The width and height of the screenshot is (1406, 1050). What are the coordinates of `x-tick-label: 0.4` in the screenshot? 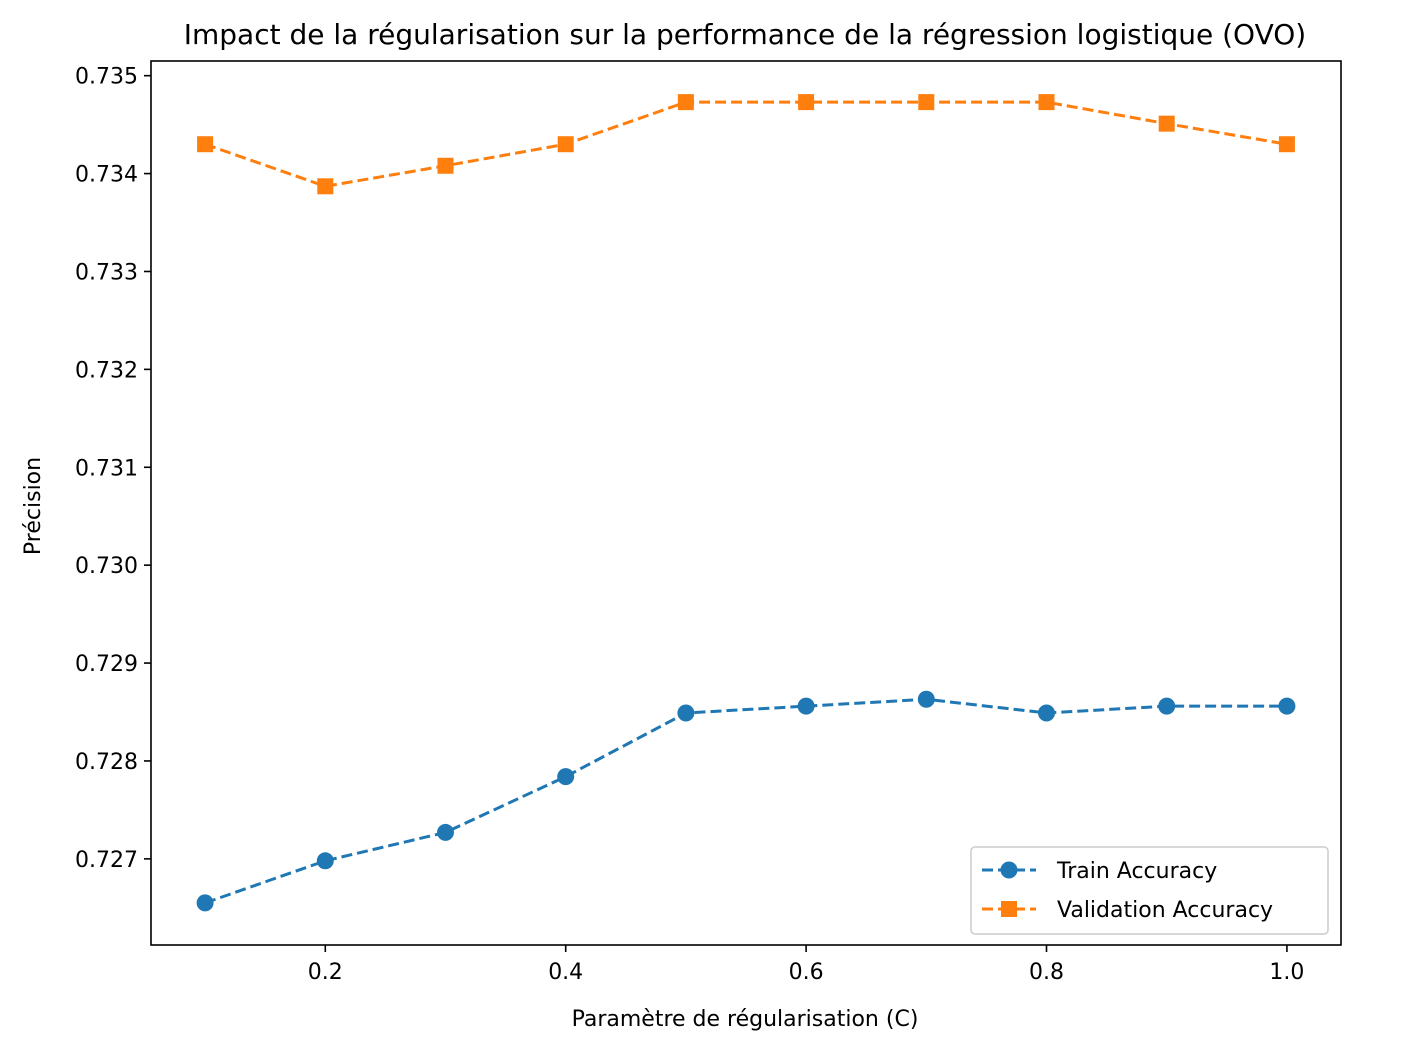 It's located at (565, 972).